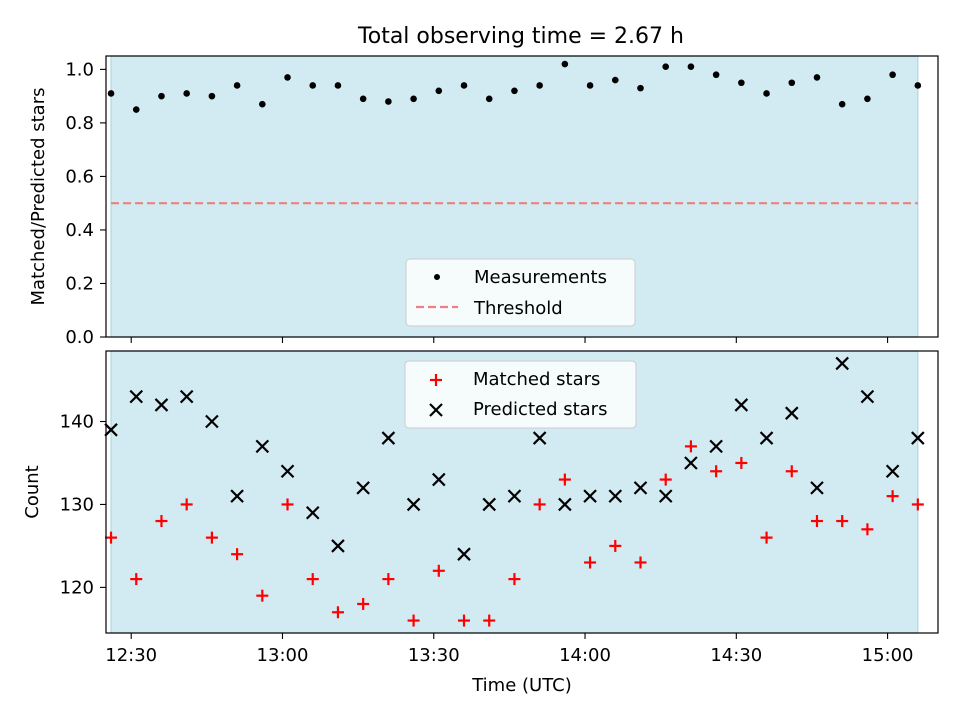  Describe the element at coordinates (520, 394) in the screenshot. I see `bottom-legend-box` at that location.